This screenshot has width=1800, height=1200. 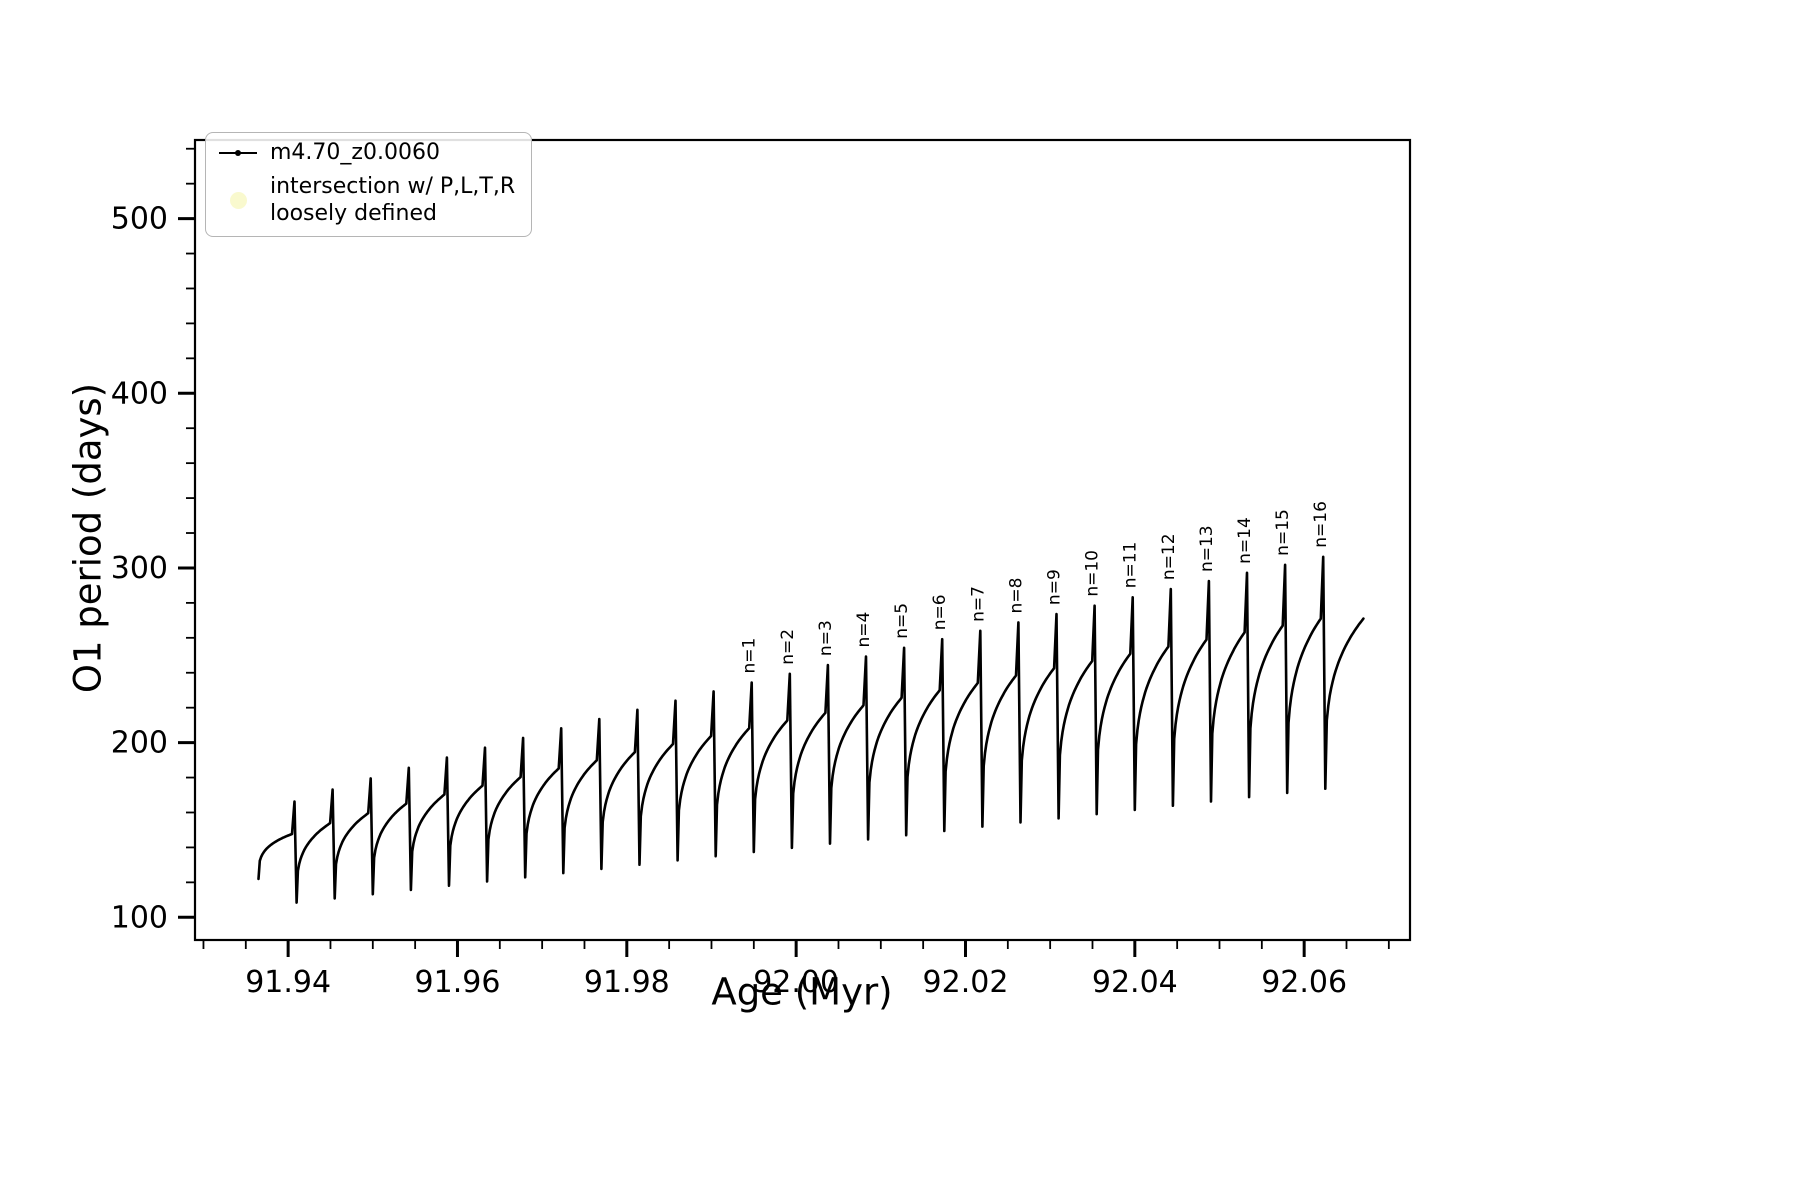 I want to click on annotation-n-3: n=3, so click(x=826, y=638).